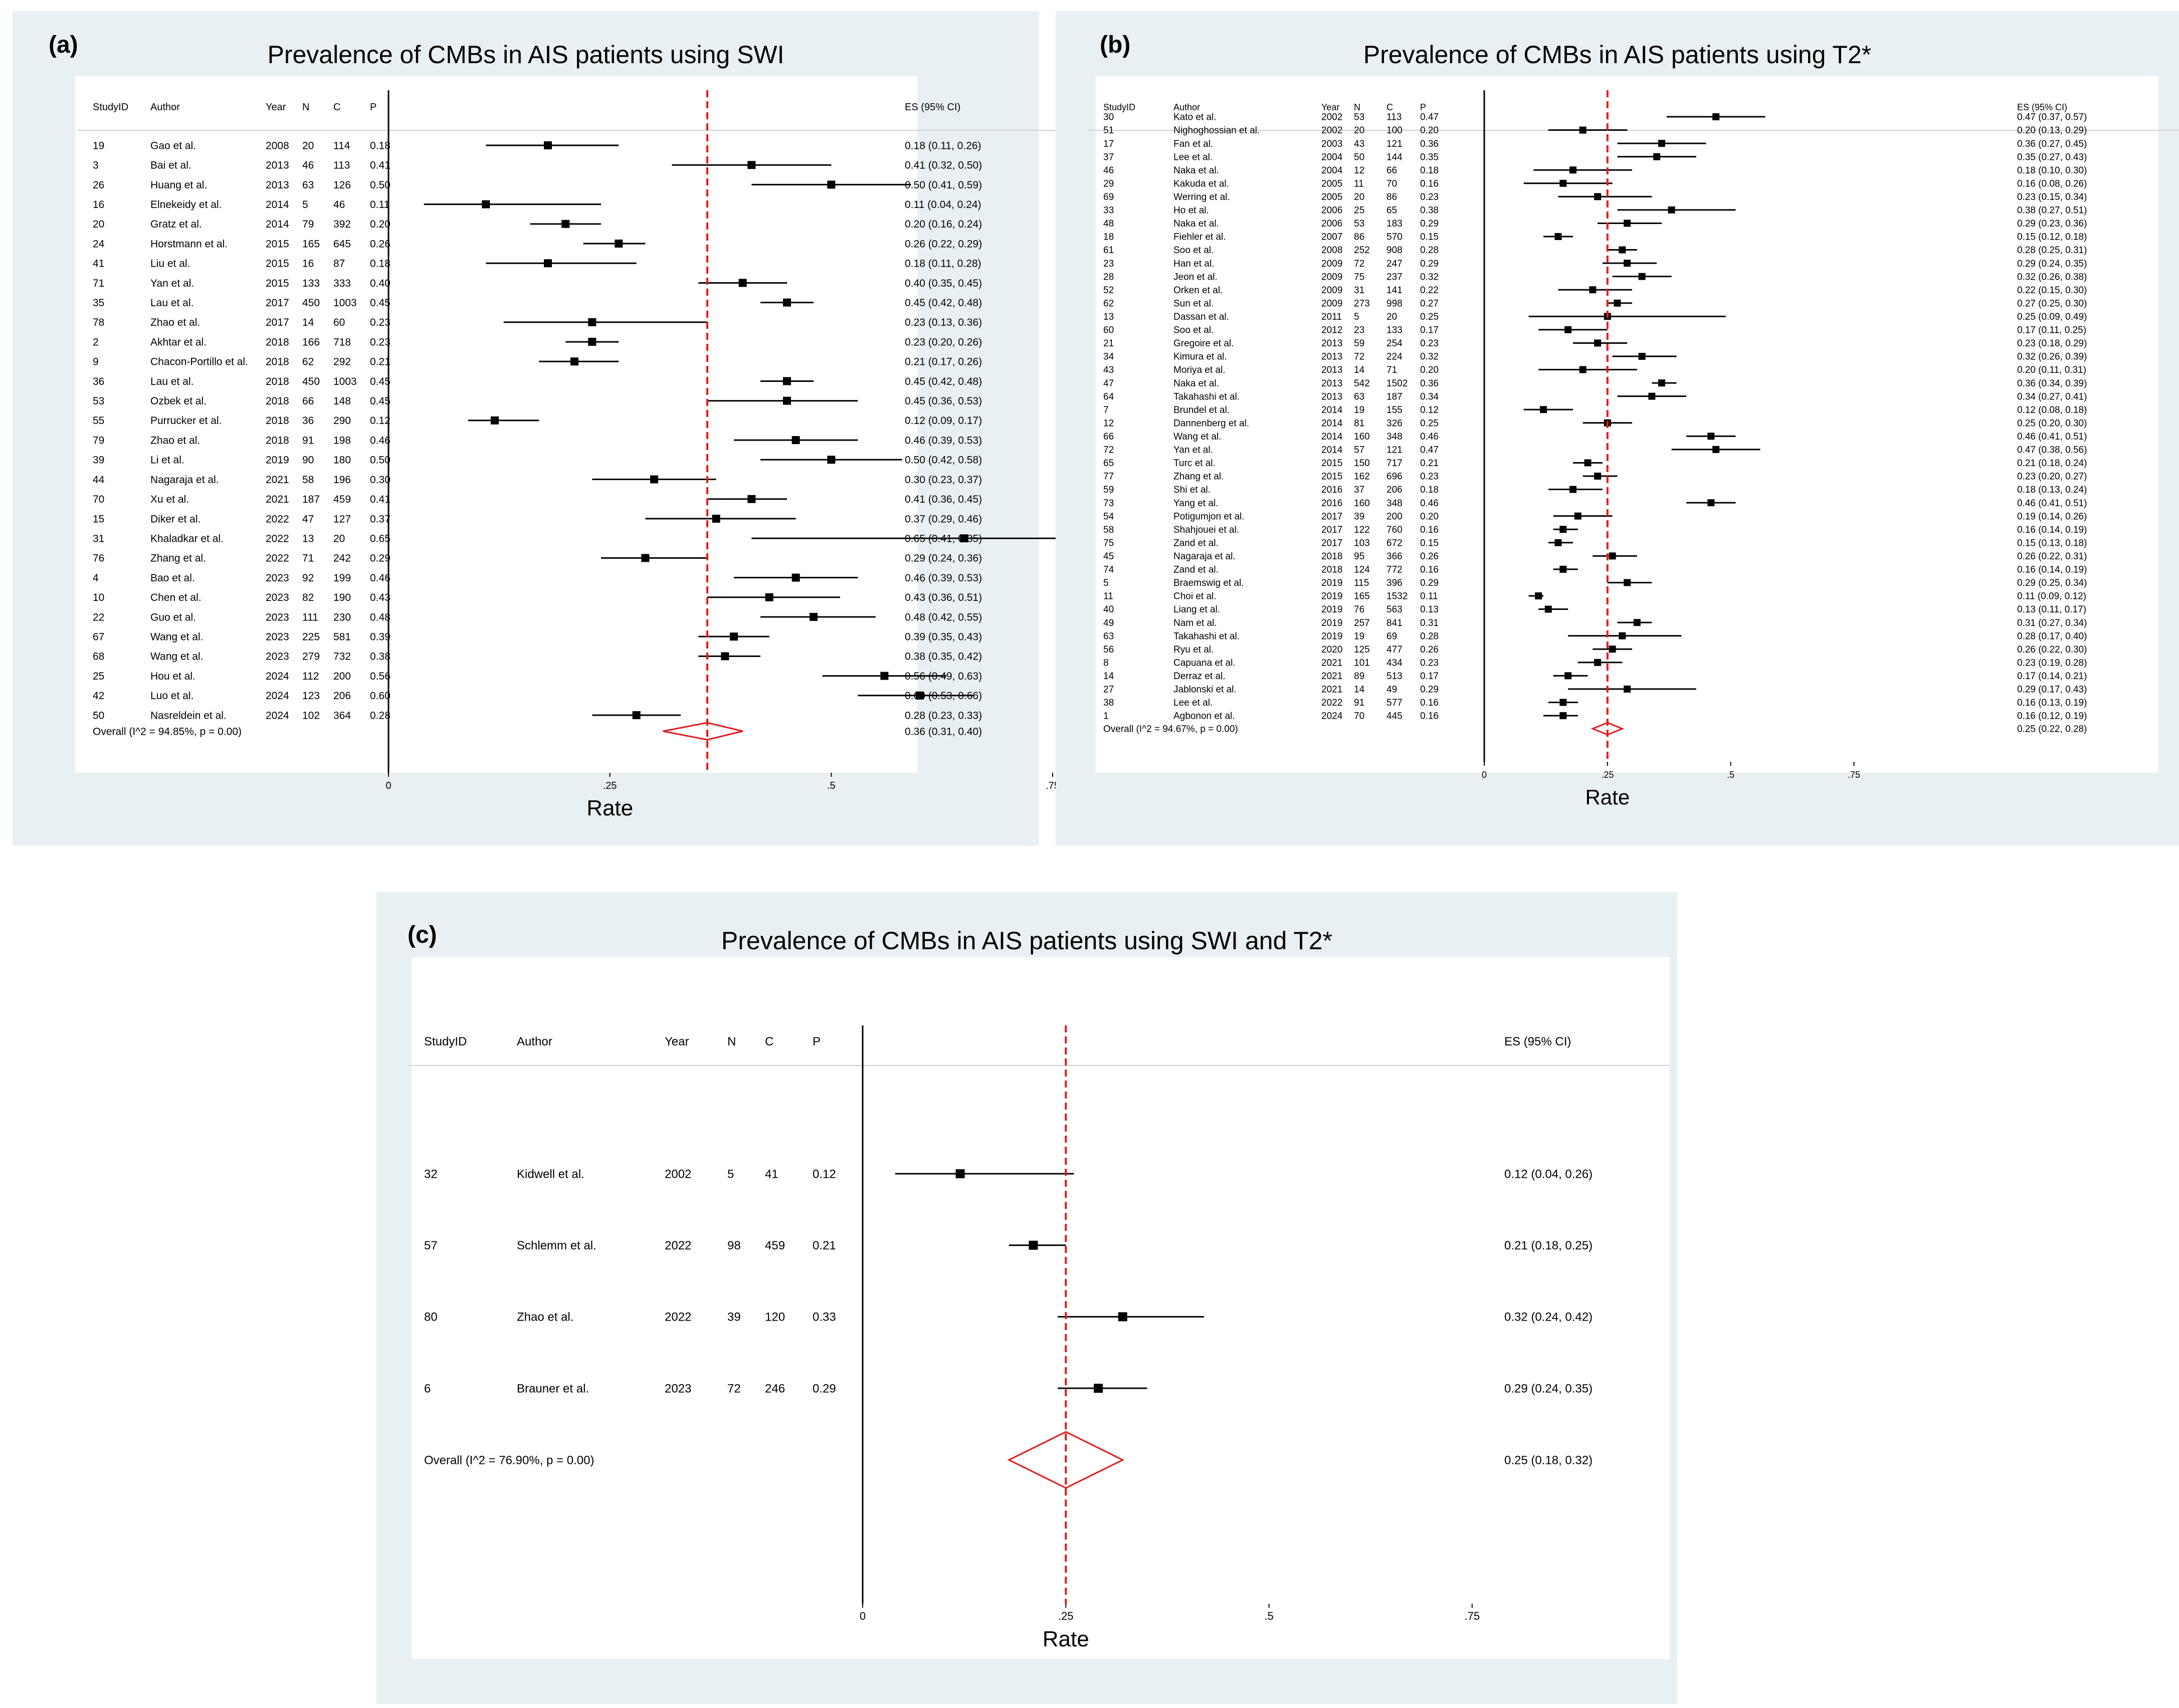 Image resolution: width=2179 pixels, height=1708 pixels. Describe the element at coordinates (944, 303) in the screenshot. I see `study-es-ci: 0.45 (0.42, 0.48)` at that location.